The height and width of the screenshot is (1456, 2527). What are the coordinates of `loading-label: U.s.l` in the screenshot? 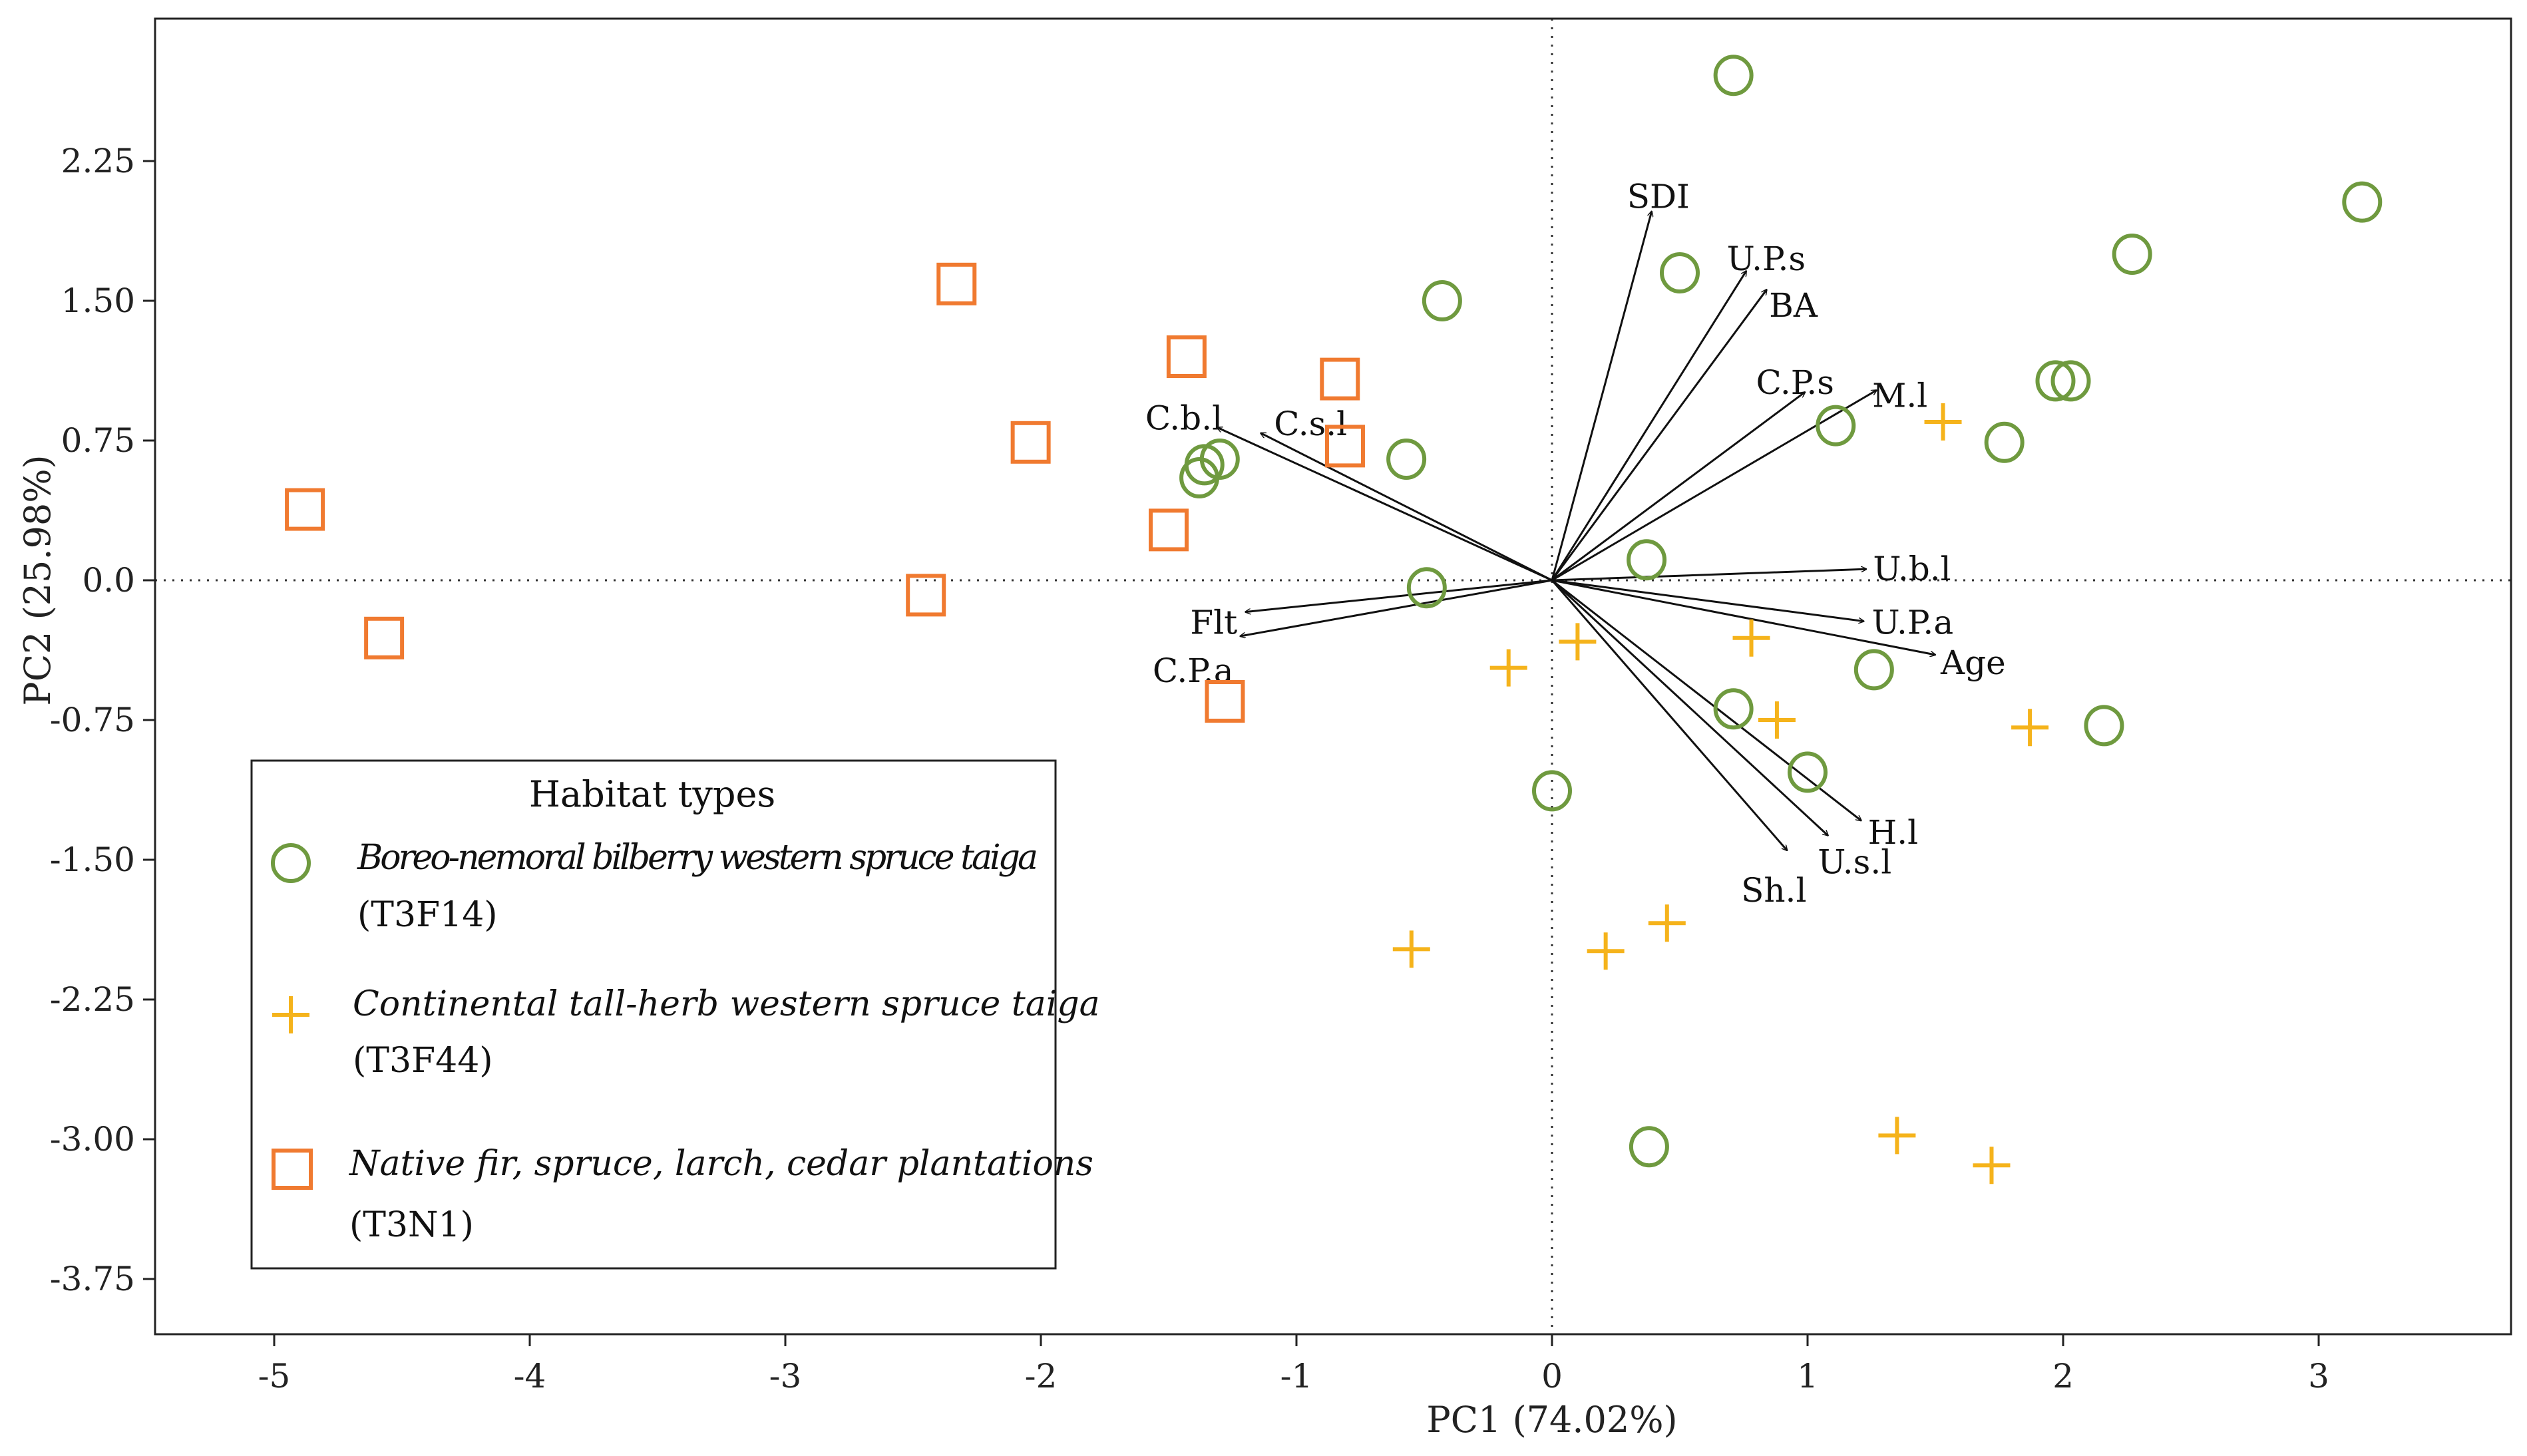 It's located at (1854, 863).